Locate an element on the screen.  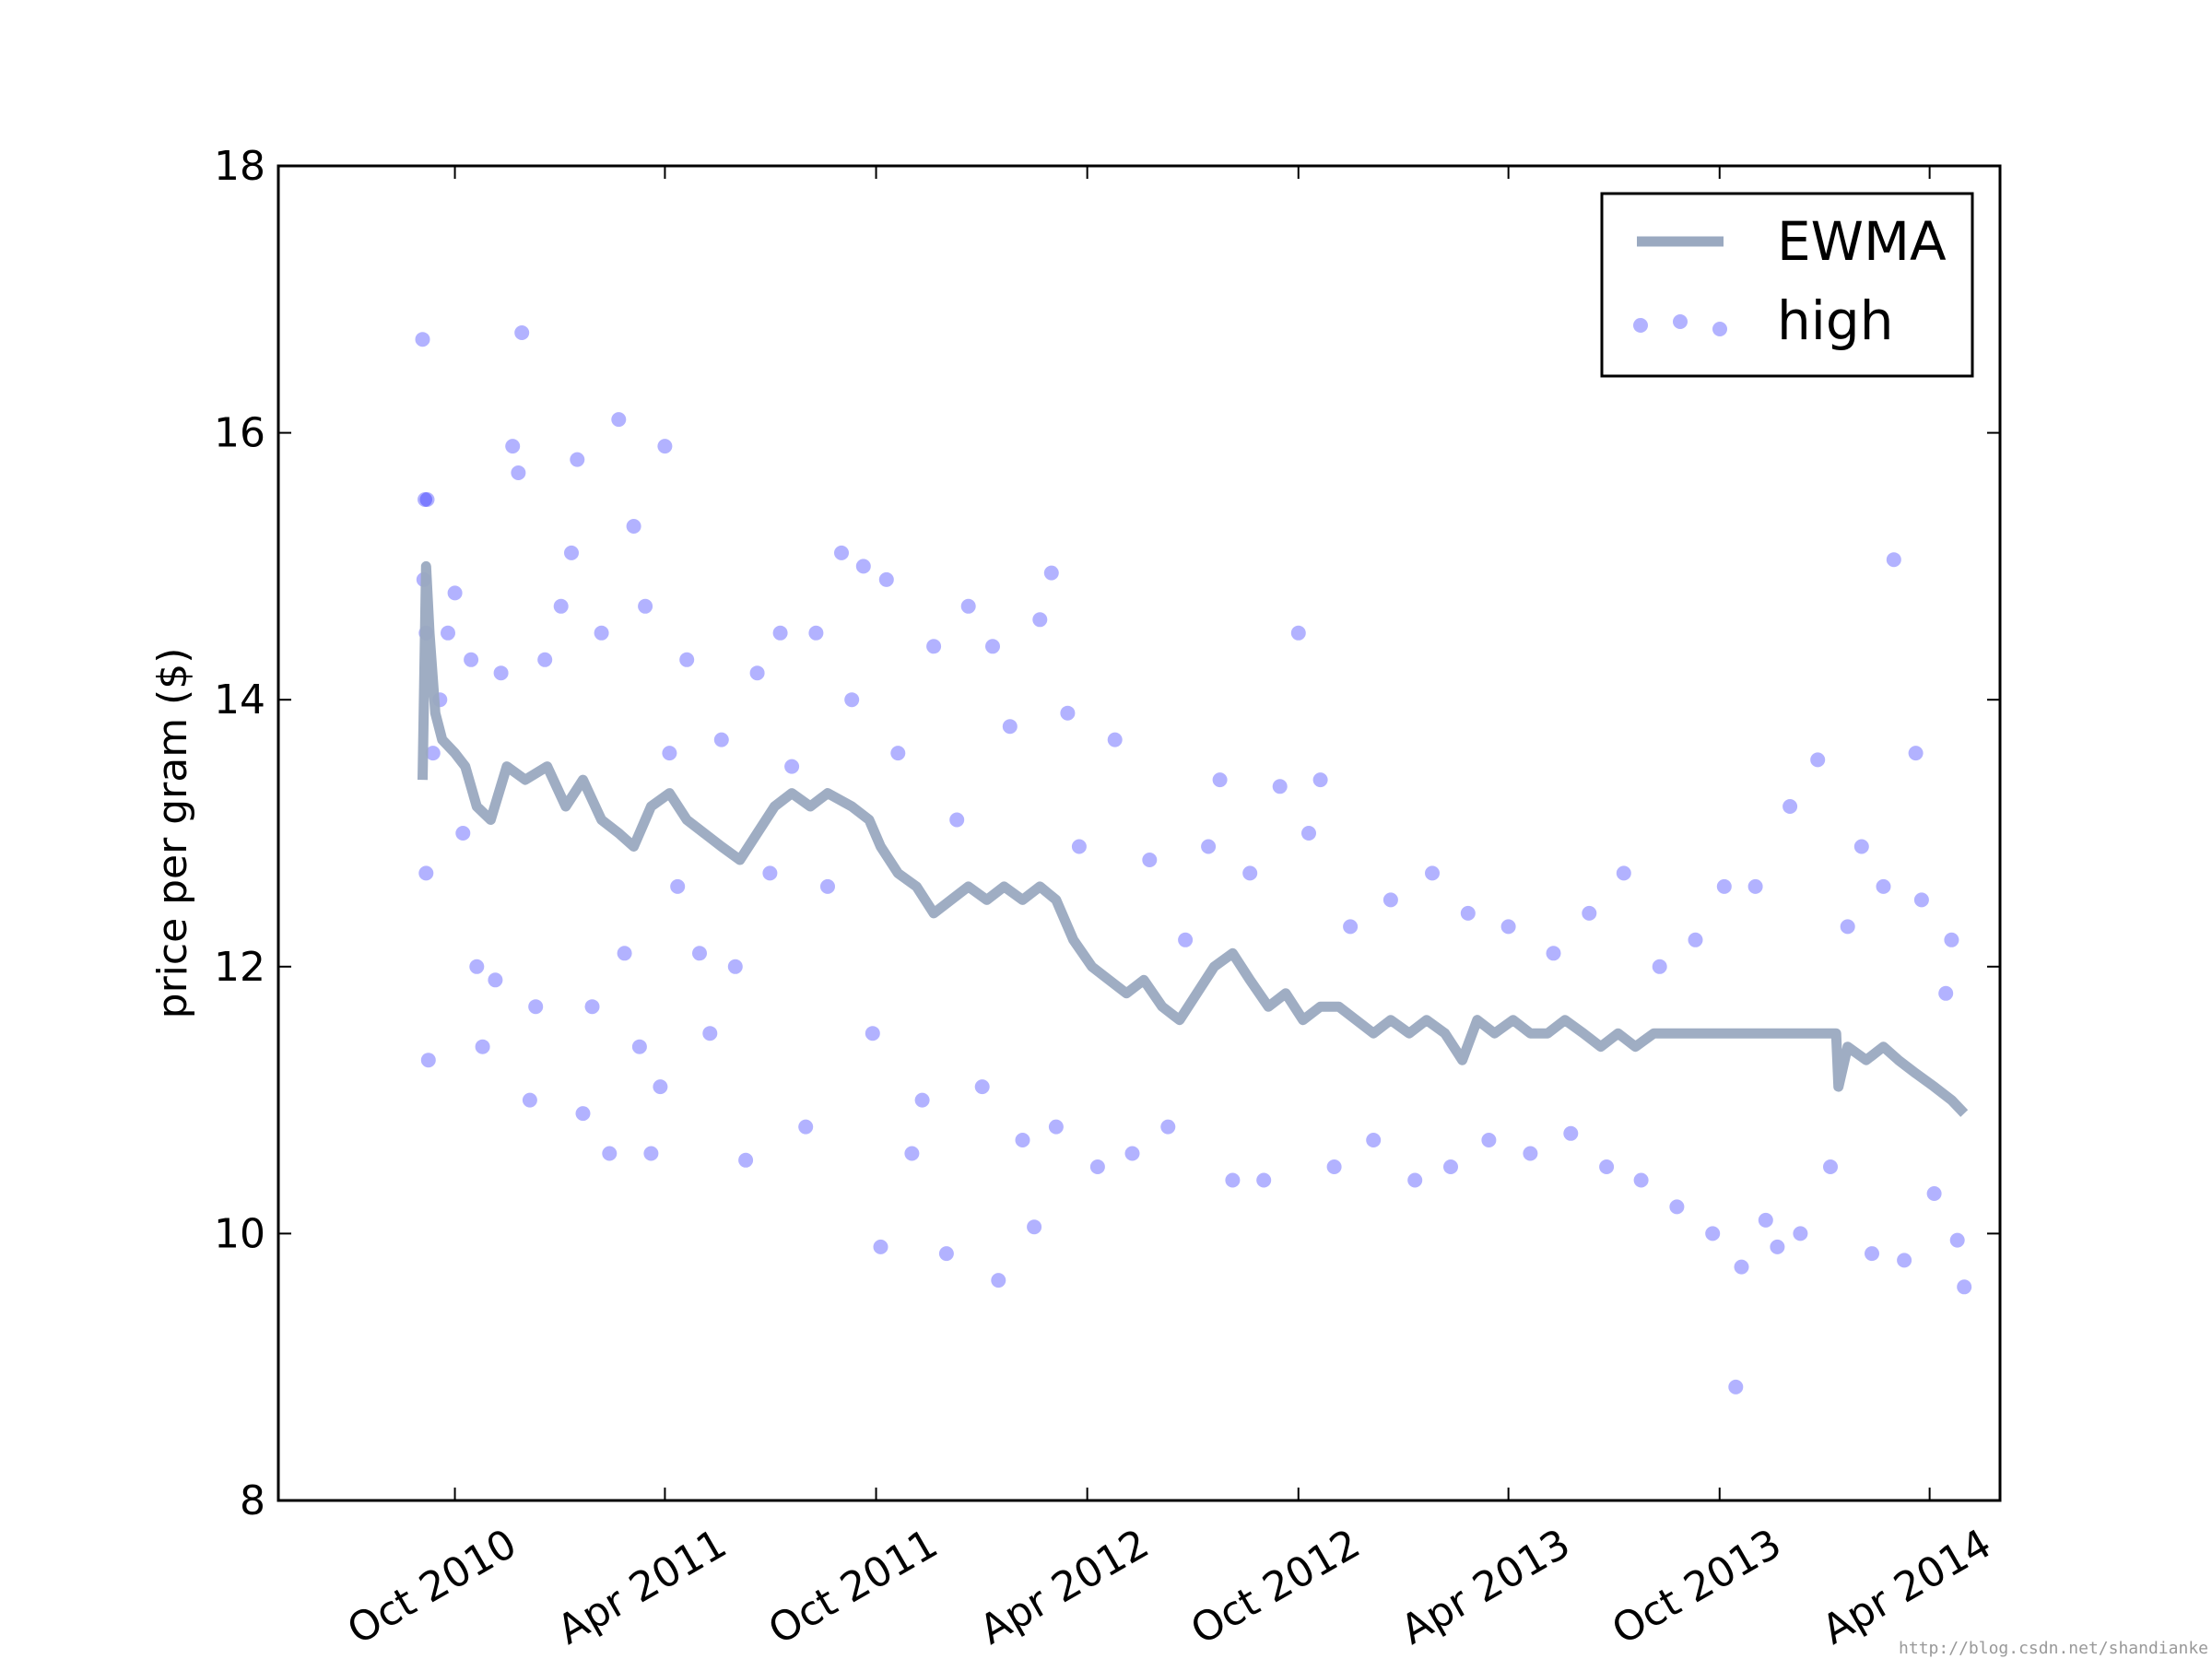
x-tick-label: Apr 2012 is located at coordinates (1065, 1586).